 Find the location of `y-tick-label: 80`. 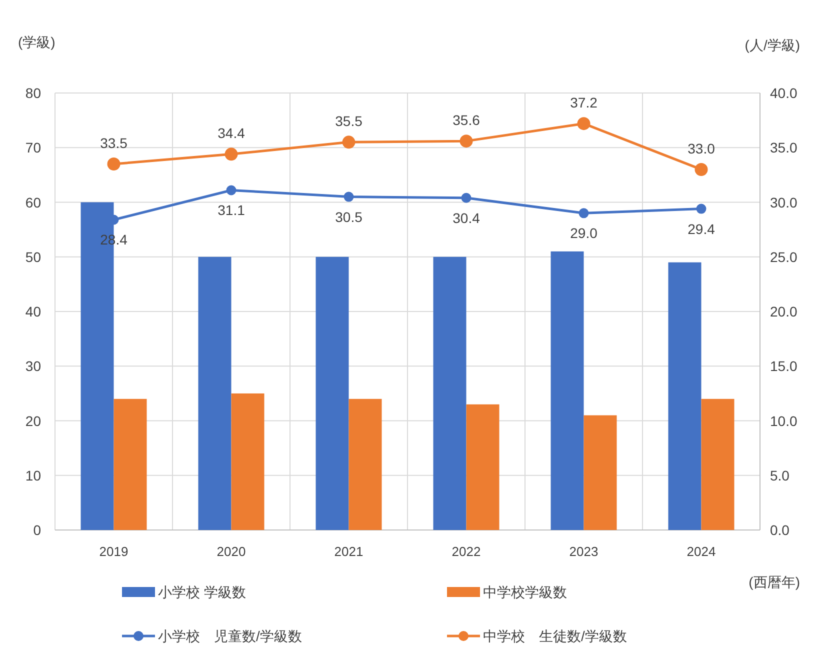

y-tick-label: 80 is located at coordinates (33, 93).